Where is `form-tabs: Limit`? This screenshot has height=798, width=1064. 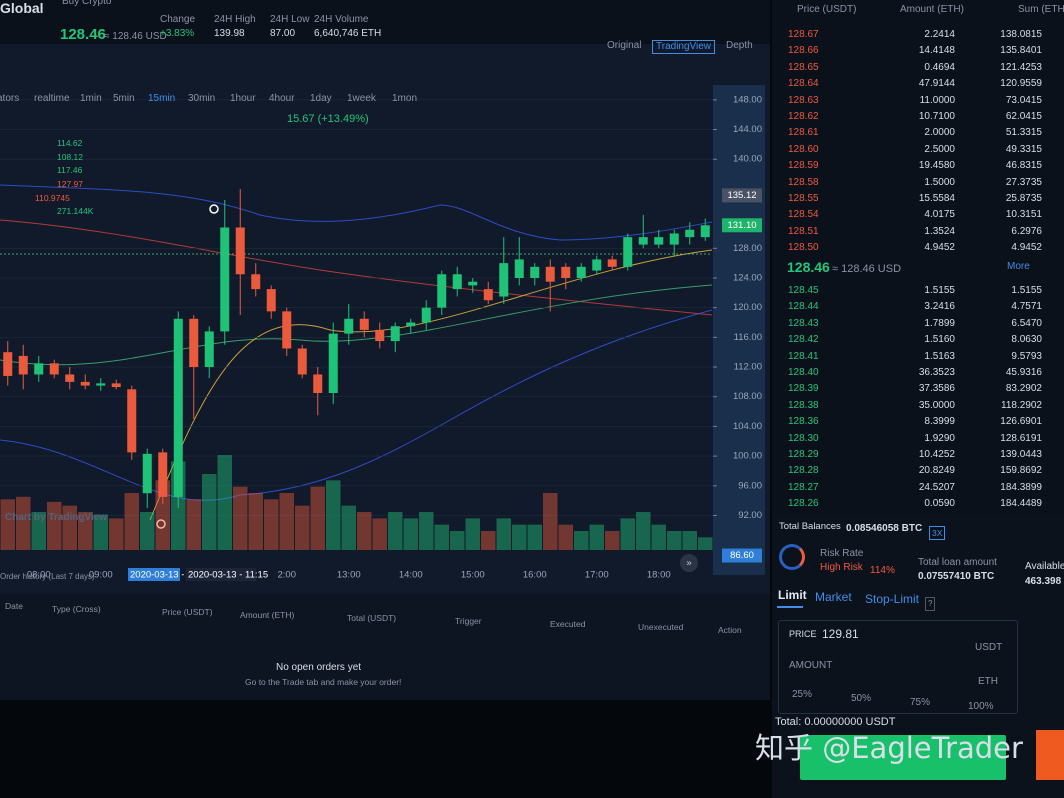
form-tabs: Limit is located at coordinates (792, 595).